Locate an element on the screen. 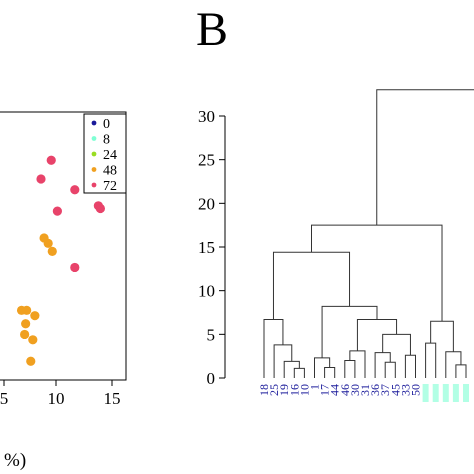 This screenshot has width=474, height=474. scatter-x-tick-label: 5 is located at coordinates (4, 398).